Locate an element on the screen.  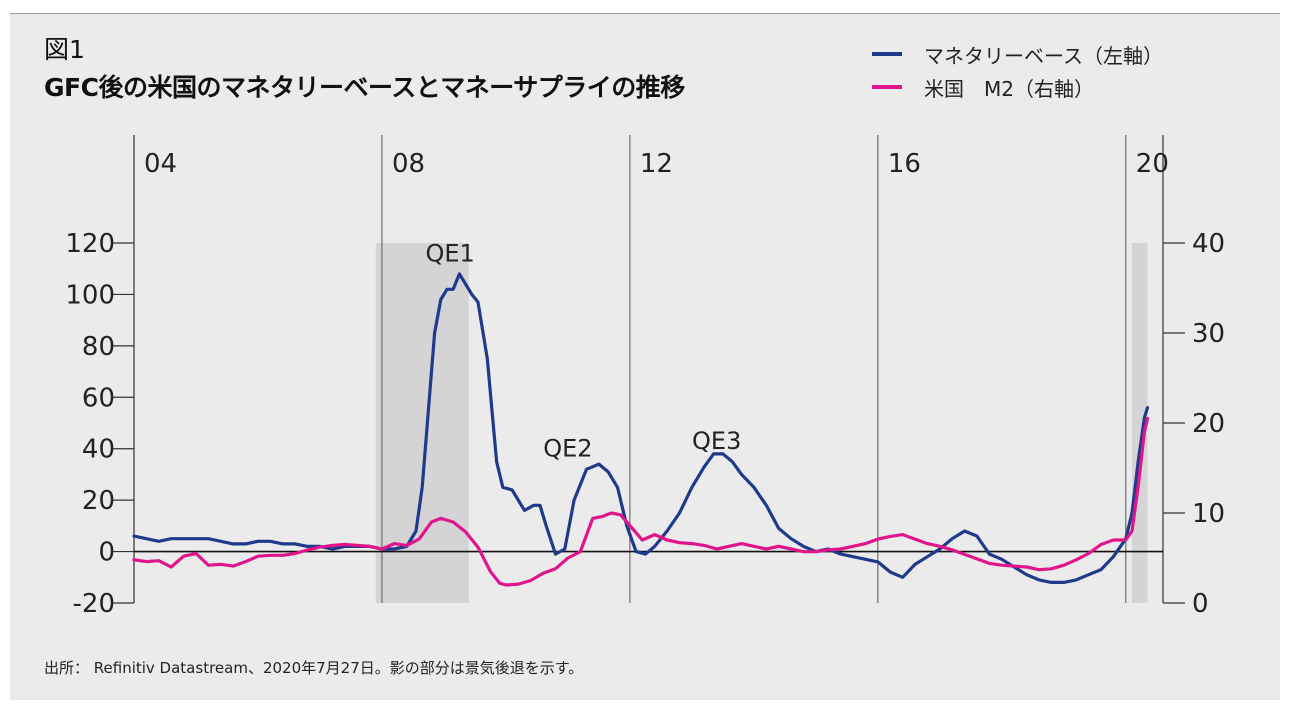
year-label-12: 12 is located at coordinates (656, 164).